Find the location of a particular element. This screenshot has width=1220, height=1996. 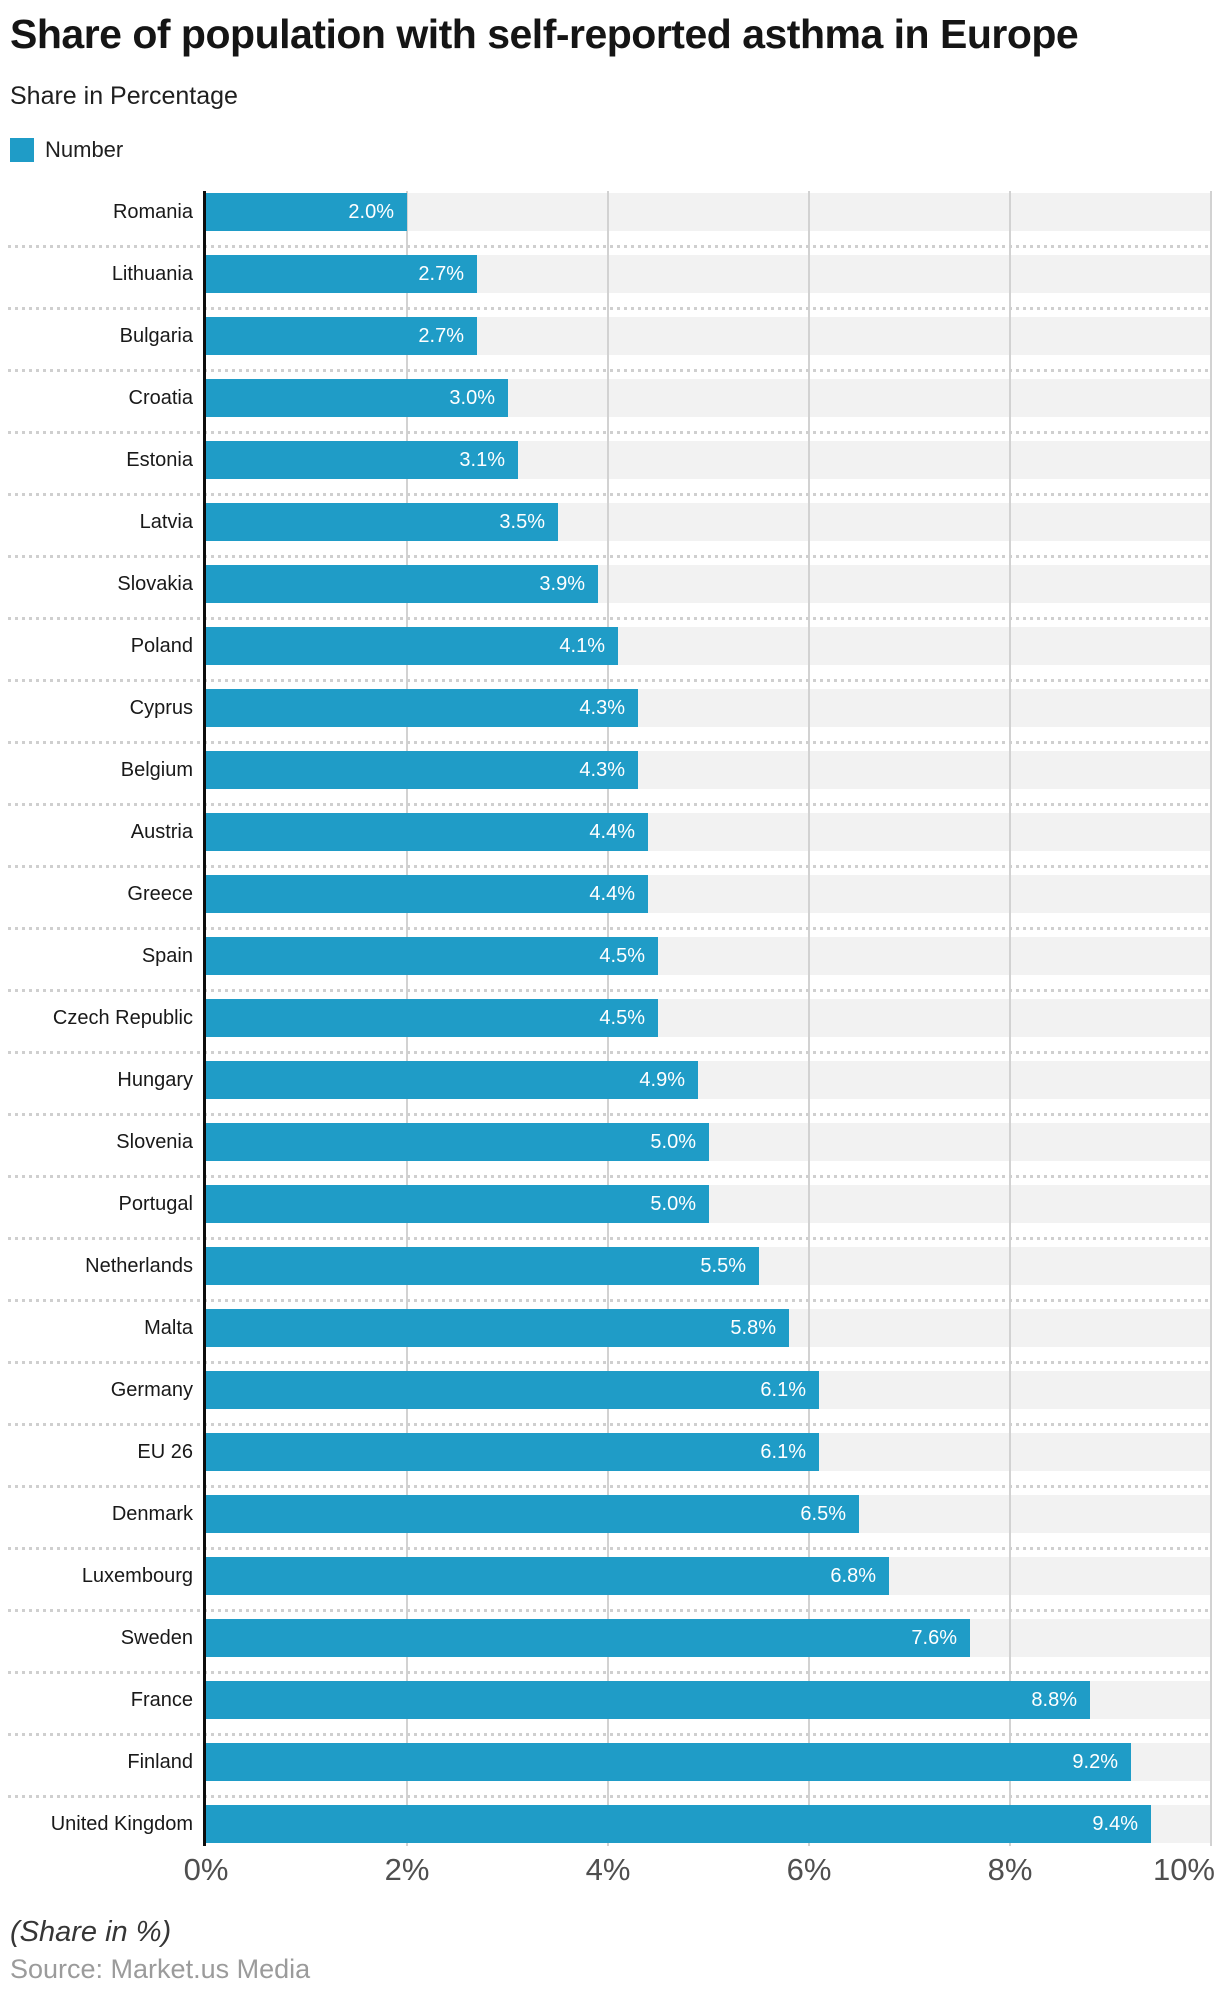

bar: 3.5% is located at coordinates (382, 522).